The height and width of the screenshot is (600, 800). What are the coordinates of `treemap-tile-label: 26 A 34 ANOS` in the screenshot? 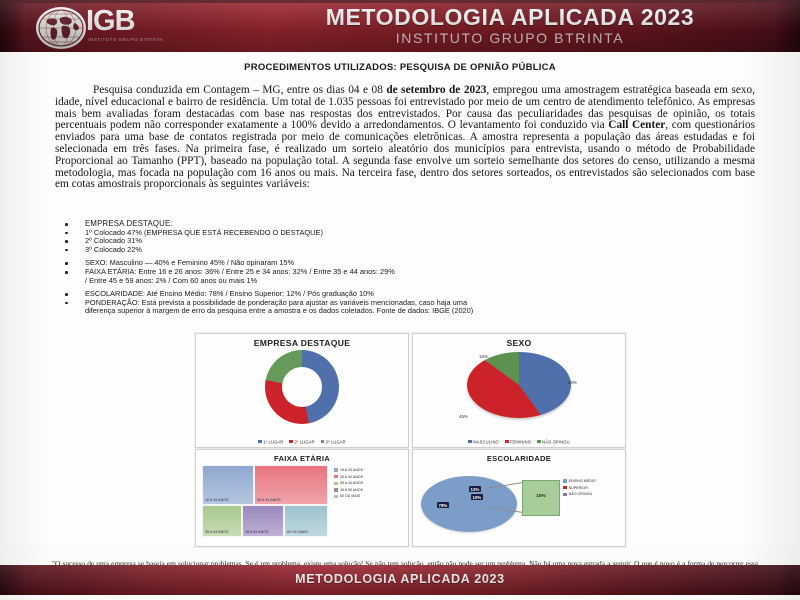 It's located at (269, 499).